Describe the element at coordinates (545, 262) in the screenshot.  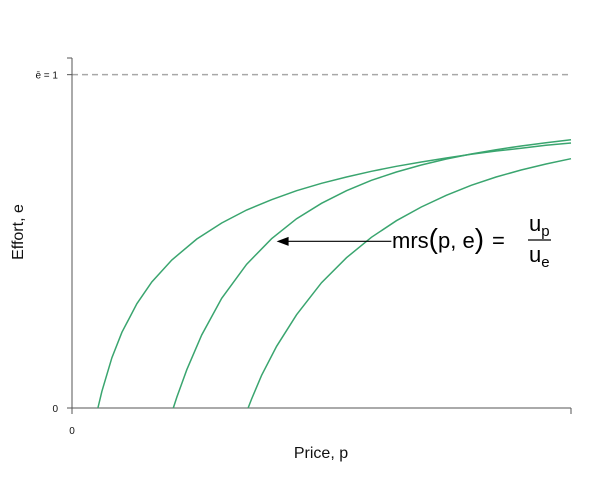
I see `formula-denominator-sub: e` at that location.